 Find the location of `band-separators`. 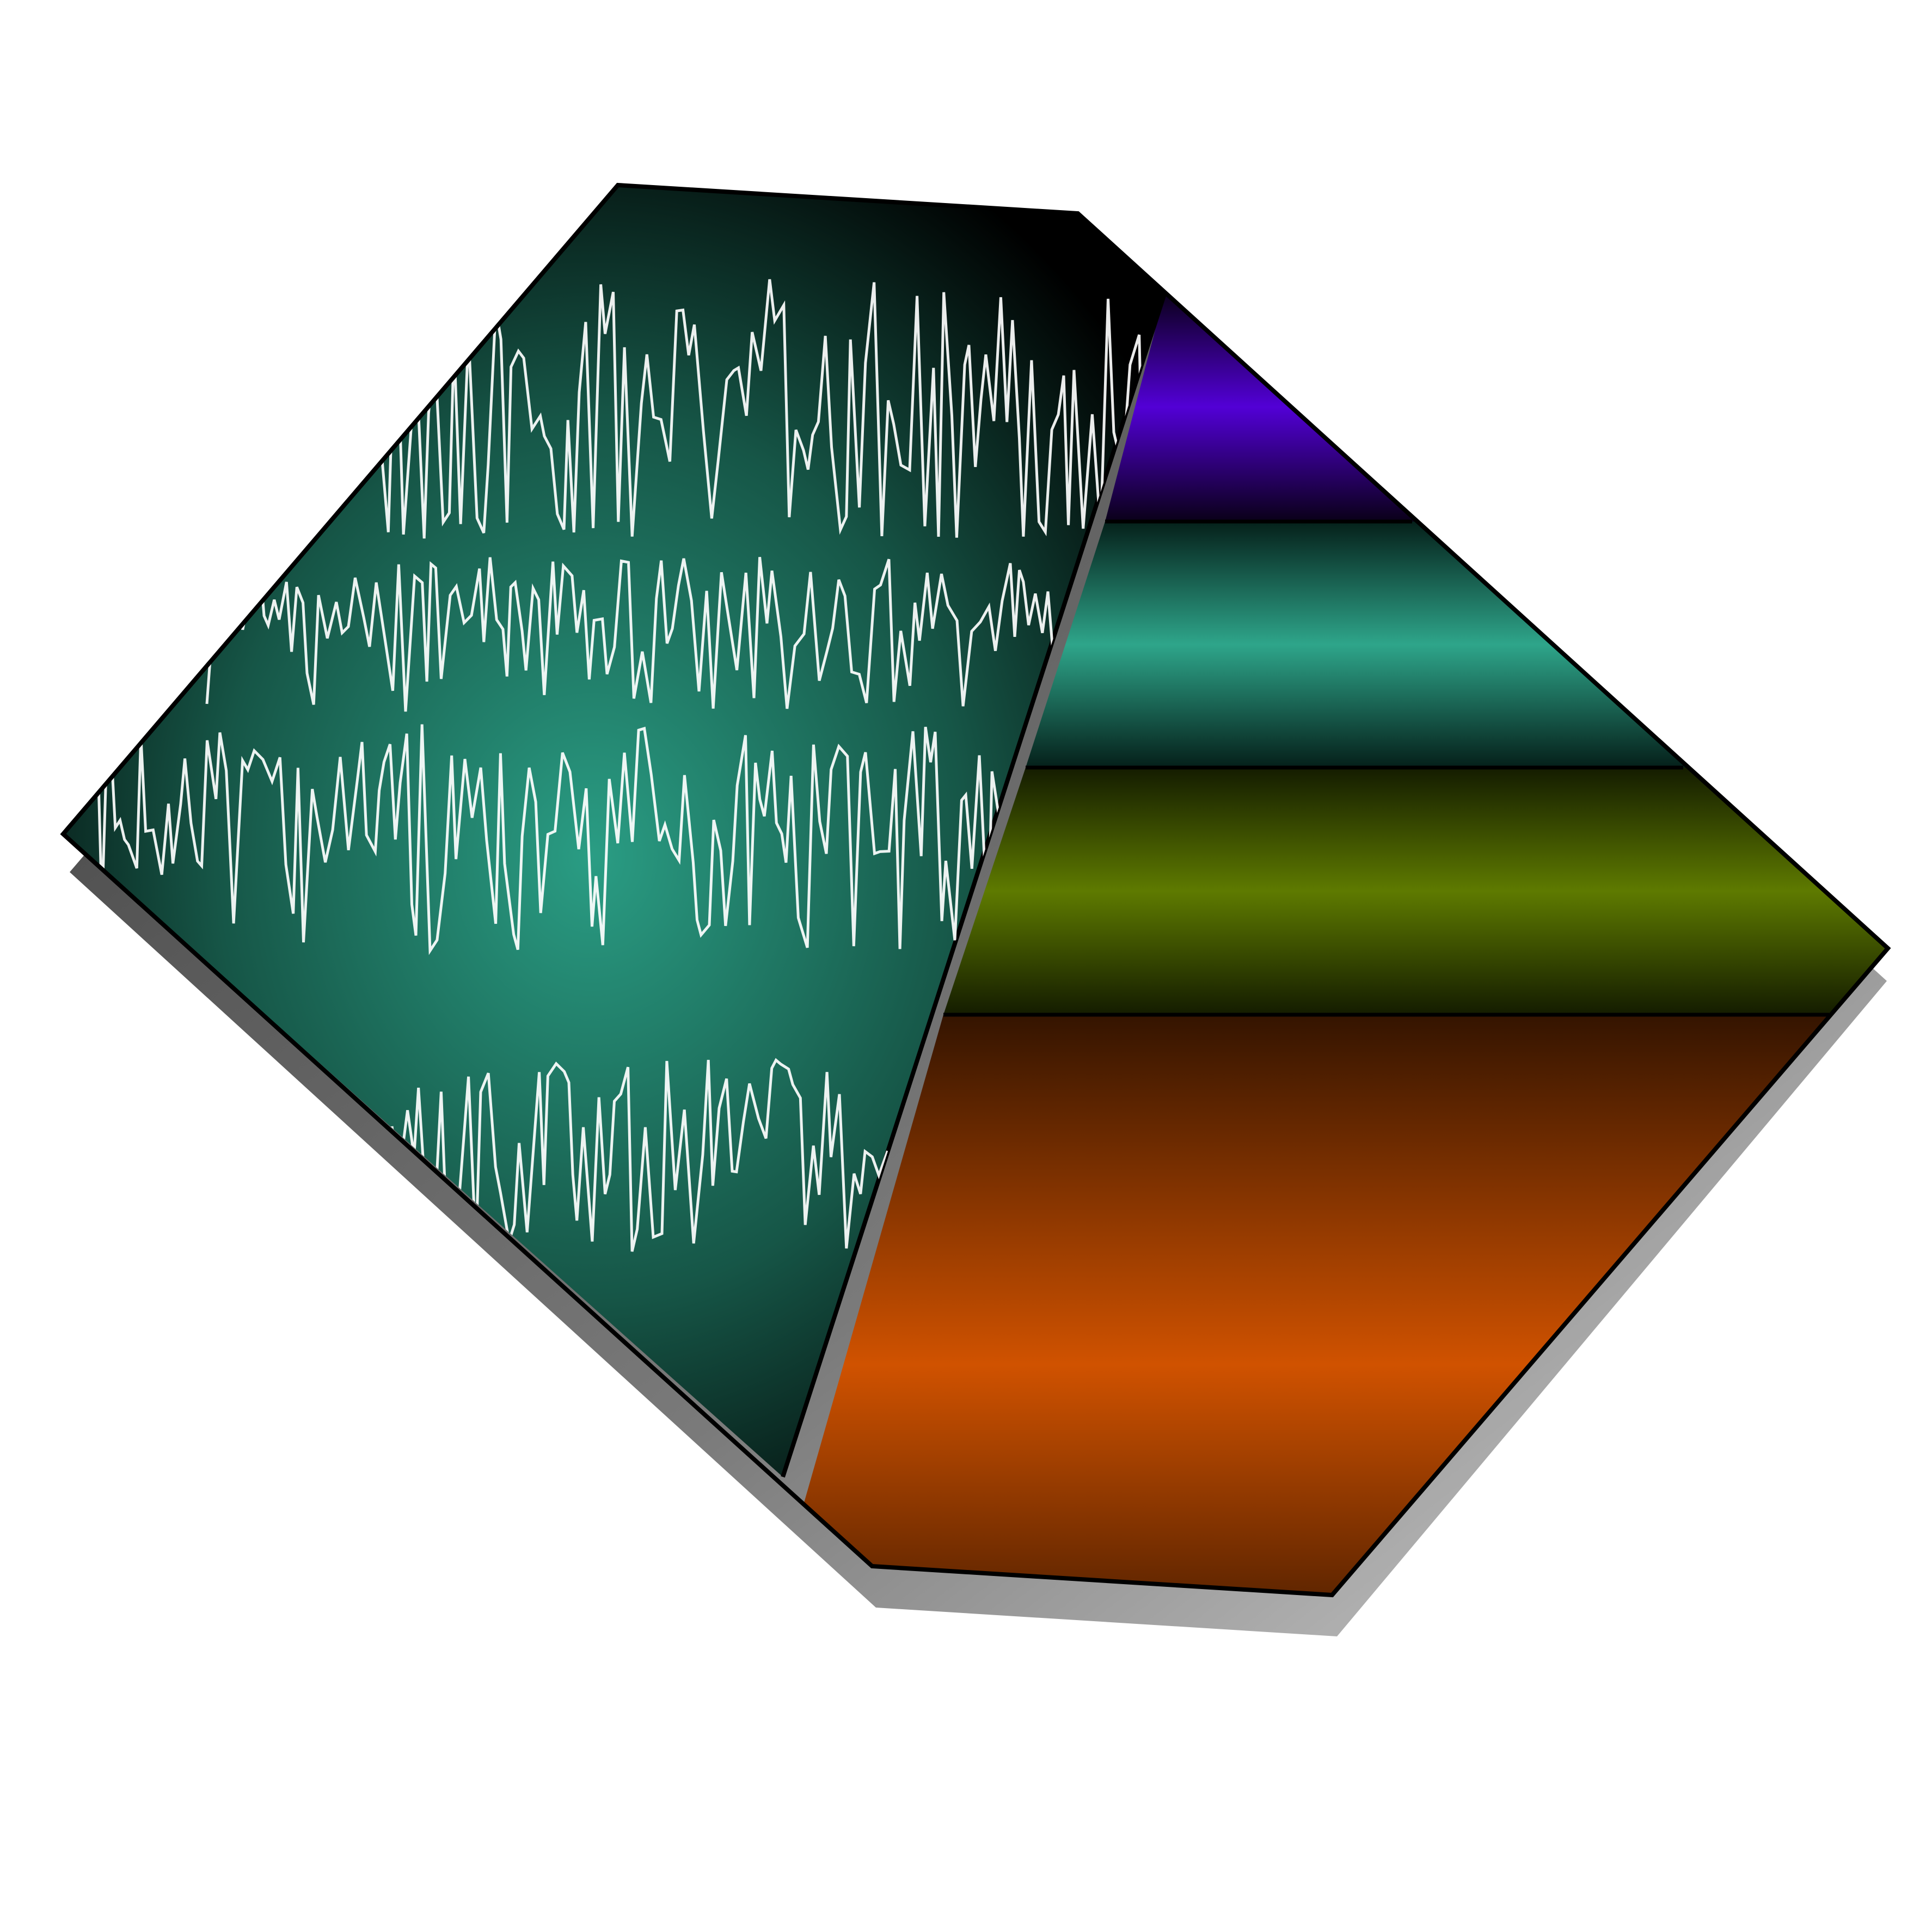

band-separators is located at coordinates (1386, 768).